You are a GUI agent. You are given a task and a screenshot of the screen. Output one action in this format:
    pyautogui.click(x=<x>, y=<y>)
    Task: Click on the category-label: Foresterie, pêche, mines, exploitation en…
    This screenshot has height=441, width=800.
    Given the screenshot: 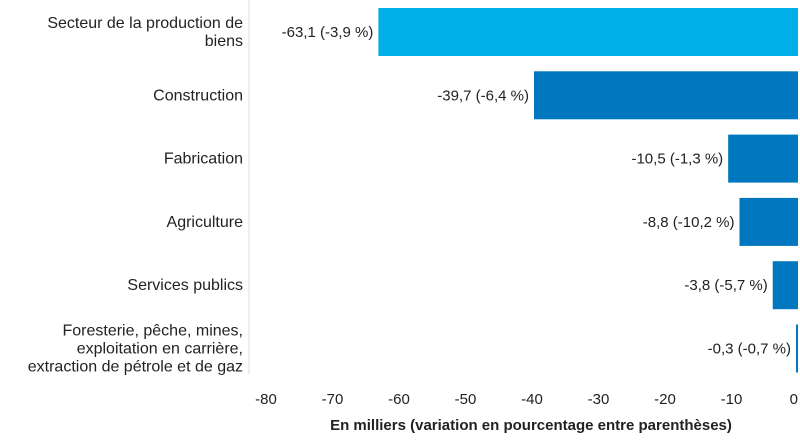 What is the action you would take?
    pyautogui.click(x=135, y=349)
    